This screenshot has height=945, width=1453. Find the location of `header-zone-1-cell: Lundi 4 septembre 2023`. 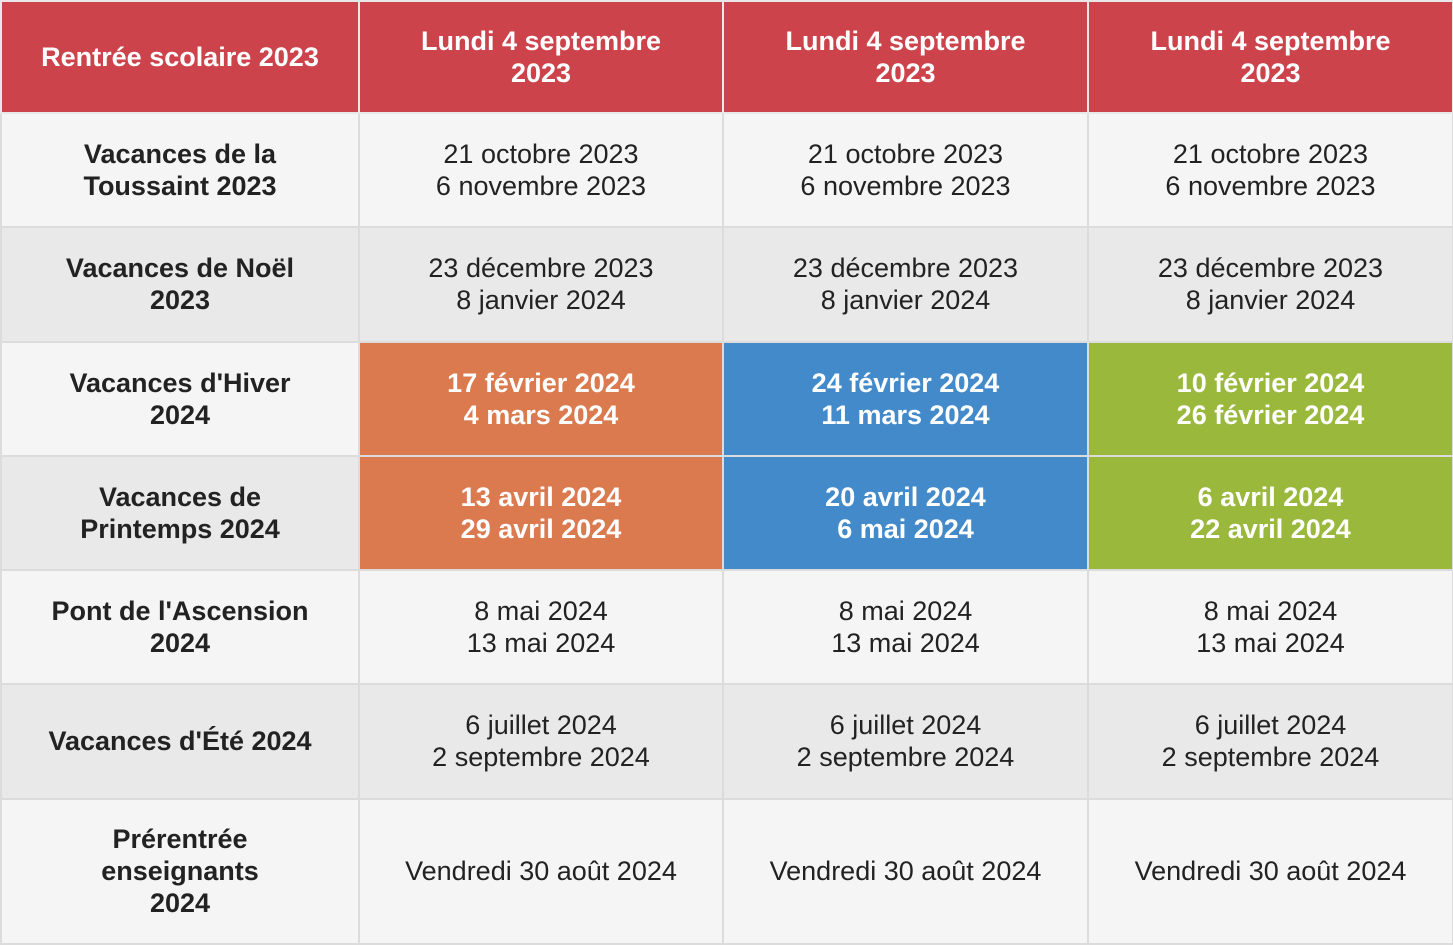

header-zone-1-cell: Lundi 4 septembre 2023 is located at coordinates (541, 57).